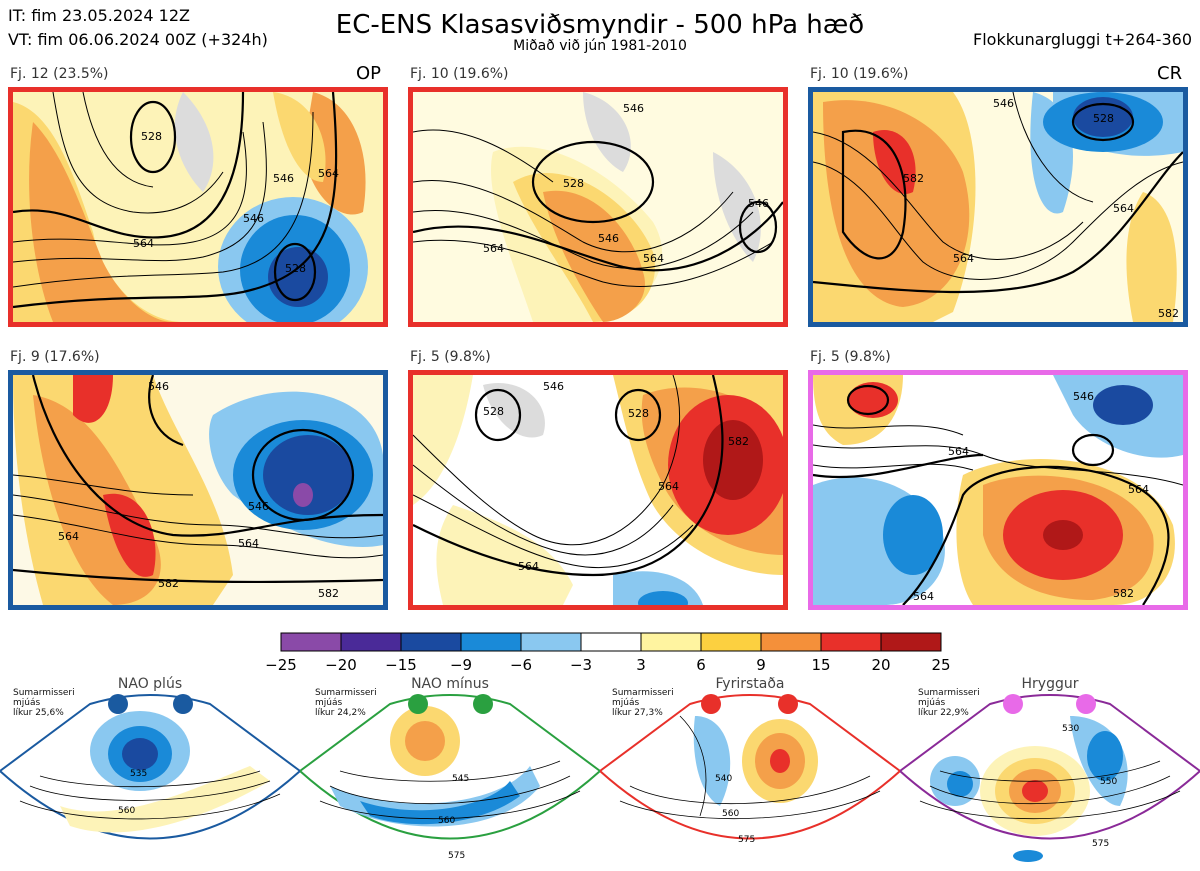  What do you see at coordinates (626, 703) in the screenshot?
I see `regime-3-smoothing: mjúás` at bounding box center [626, 703].